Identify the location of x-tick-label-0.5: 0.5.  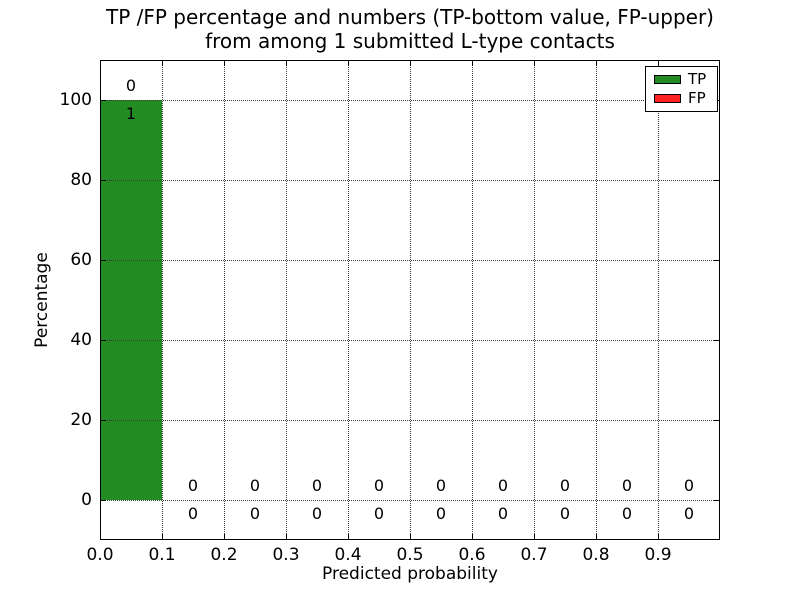
(410, 555).